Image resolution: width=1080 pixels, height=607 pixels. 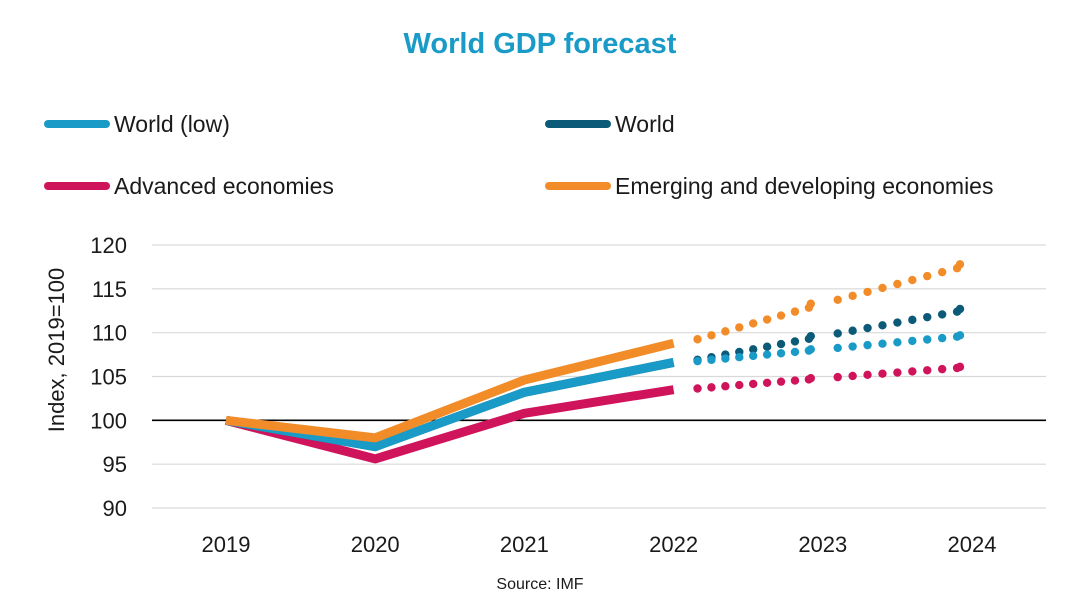 What do you see at coordinates (77, 186) in the screenshot?
I see `legend-swatch-advanced` at bounding box center [77, 186].